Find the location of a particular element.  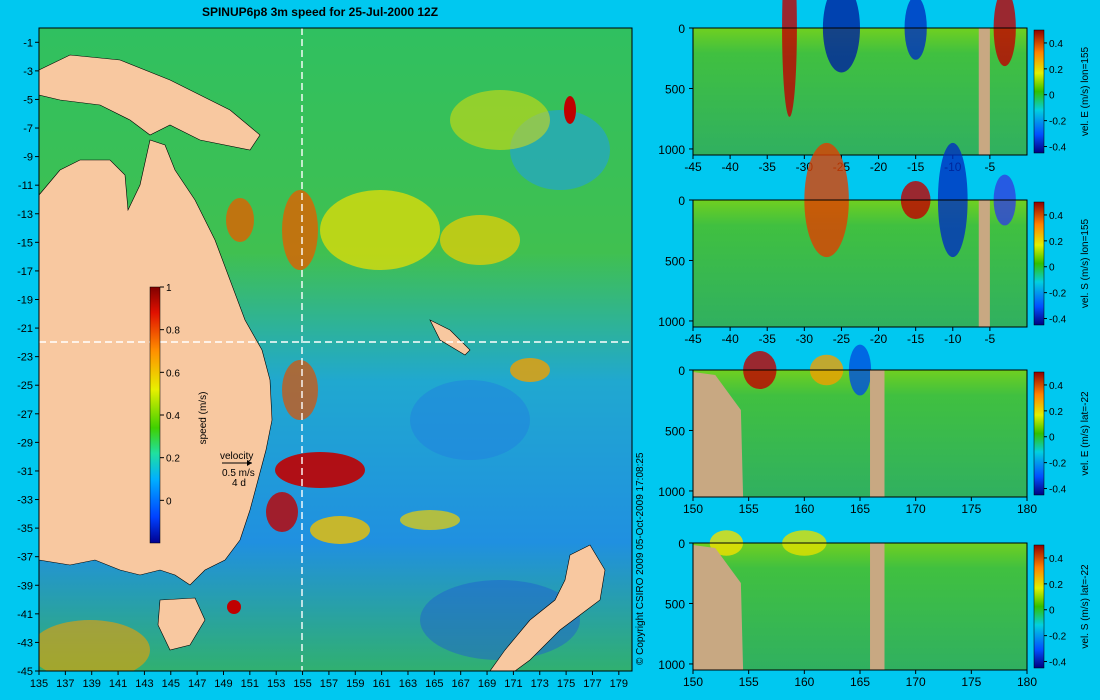

section-y-tick-label: 500 is located at coordinates (675, 431).